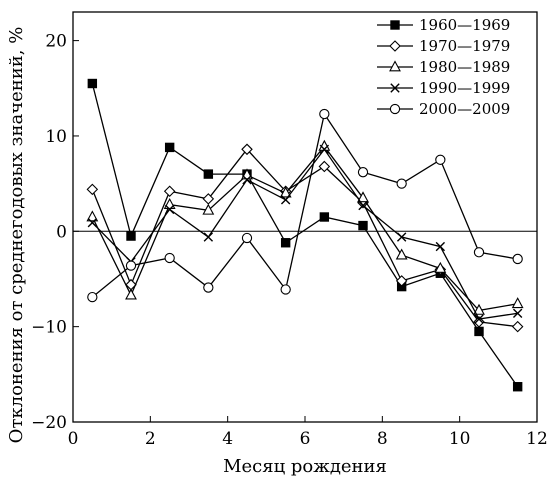  Describe the element at coordinates (464, 67) in the screenshot. I see `legend-label: 1980—1989` at that location.